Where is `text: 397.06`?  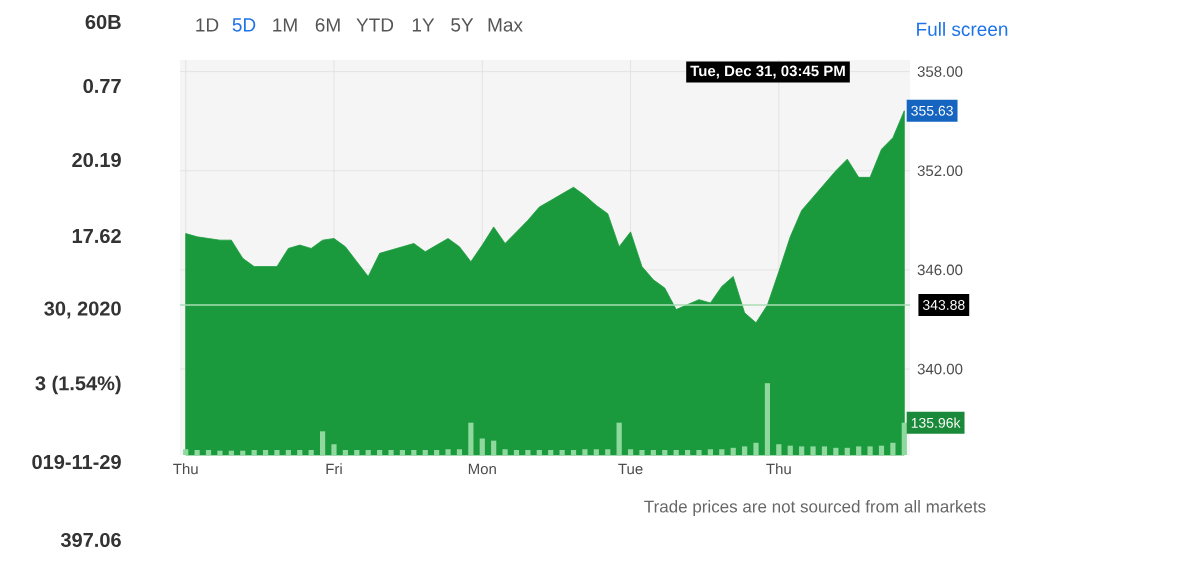
text: 397.06 is located at coordinates (90, 540).